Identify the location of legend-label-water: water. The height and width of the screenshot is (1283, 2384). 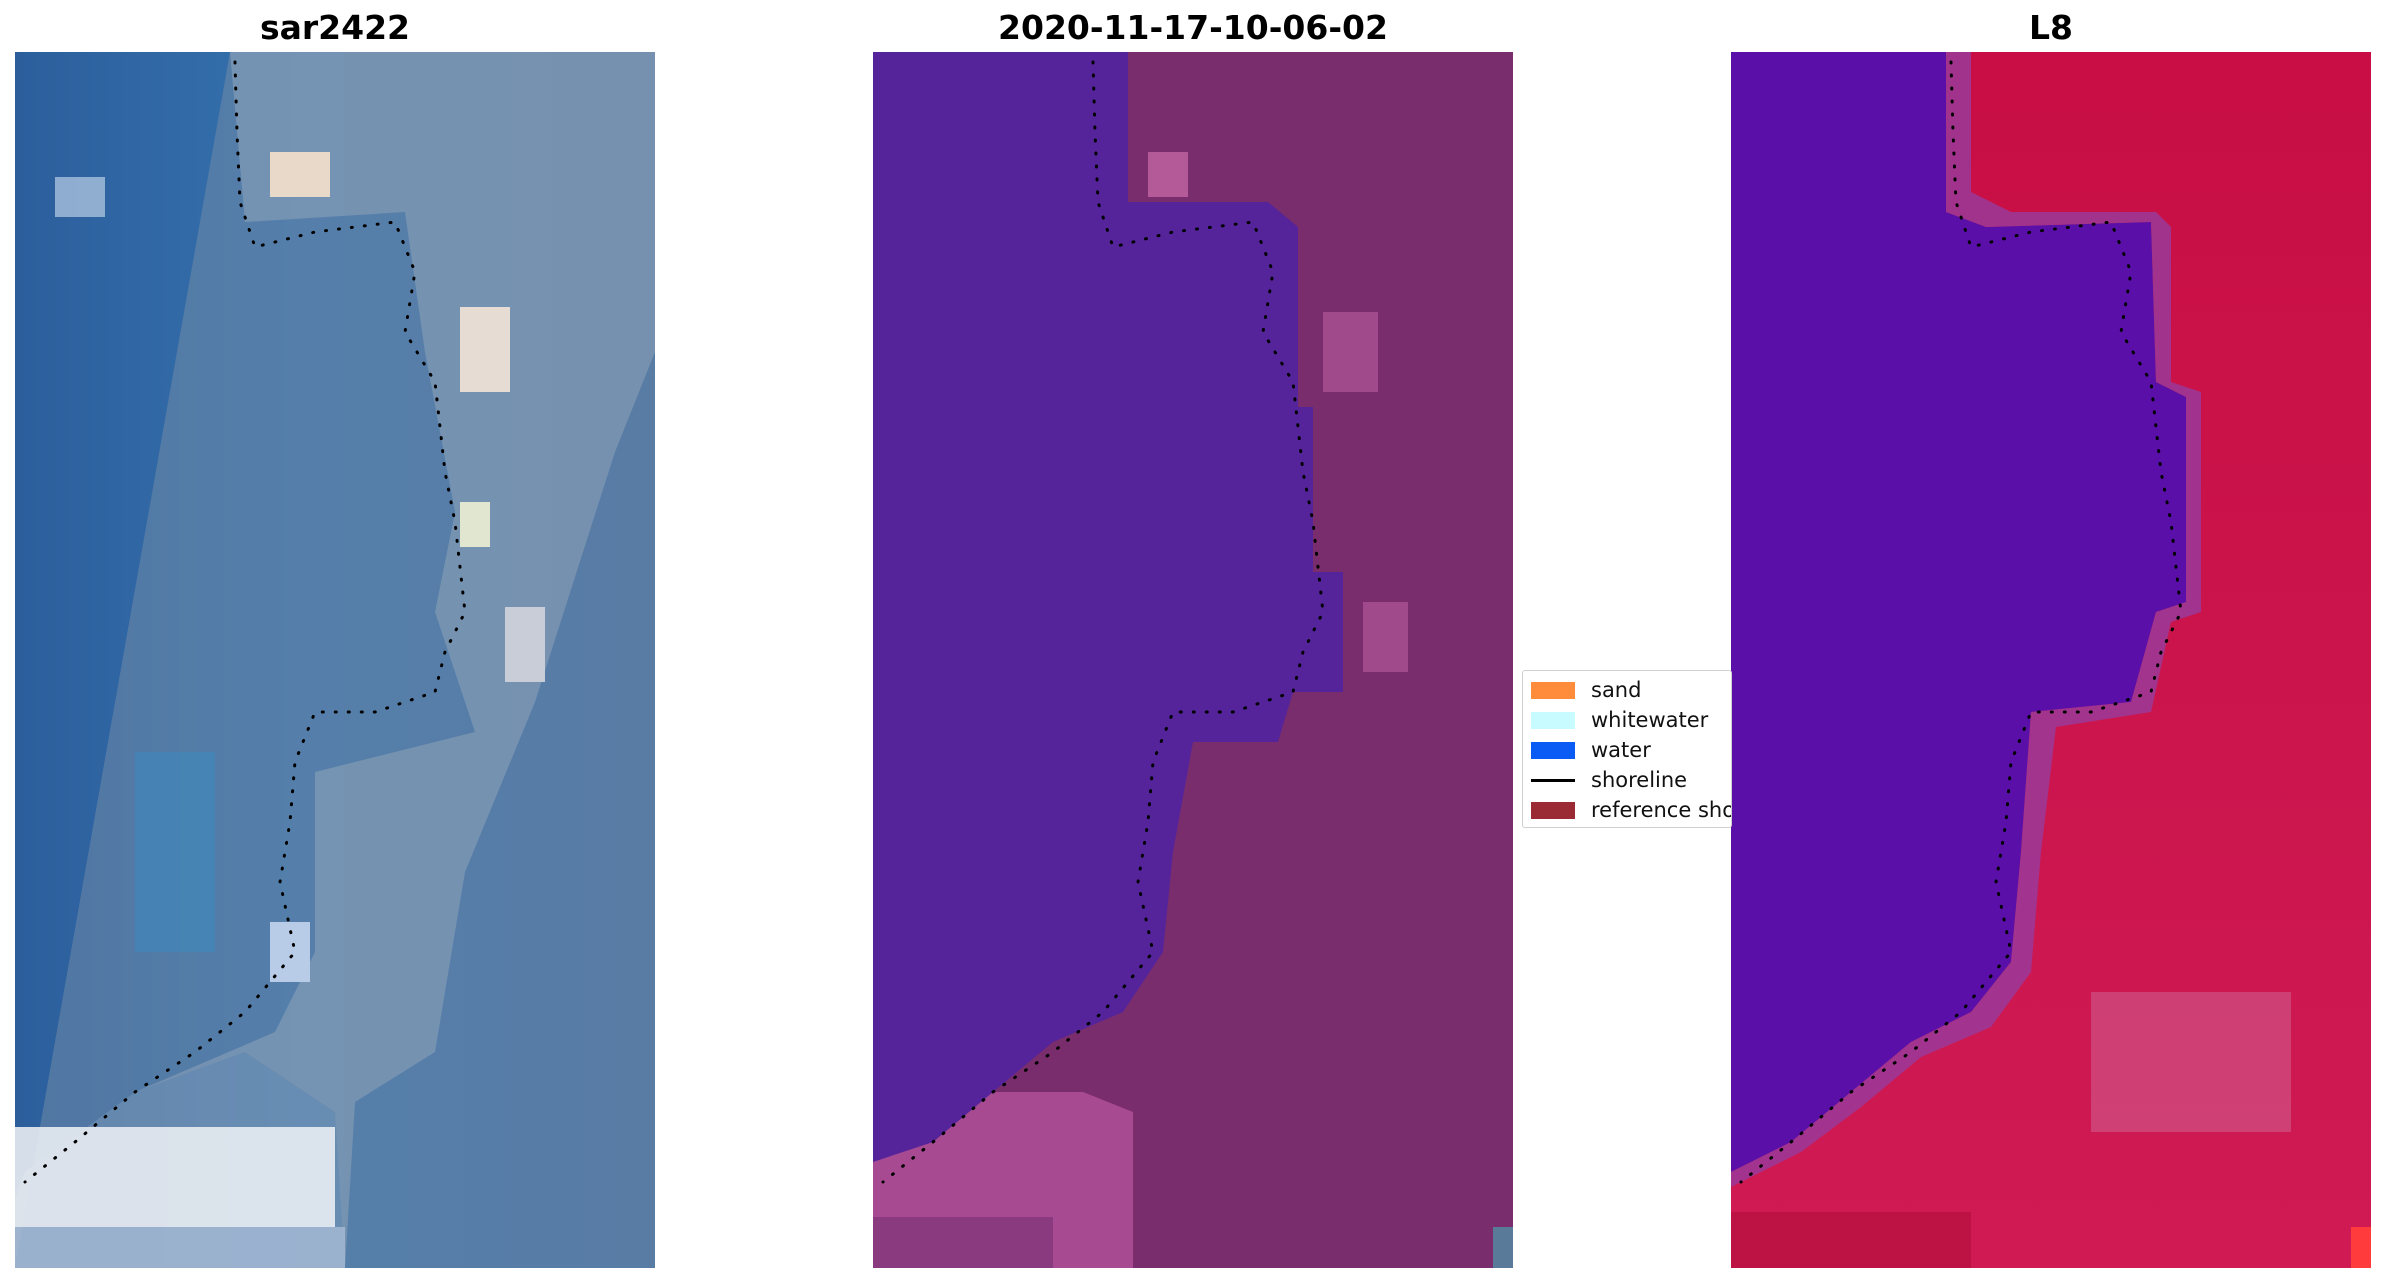
(1621, 750).